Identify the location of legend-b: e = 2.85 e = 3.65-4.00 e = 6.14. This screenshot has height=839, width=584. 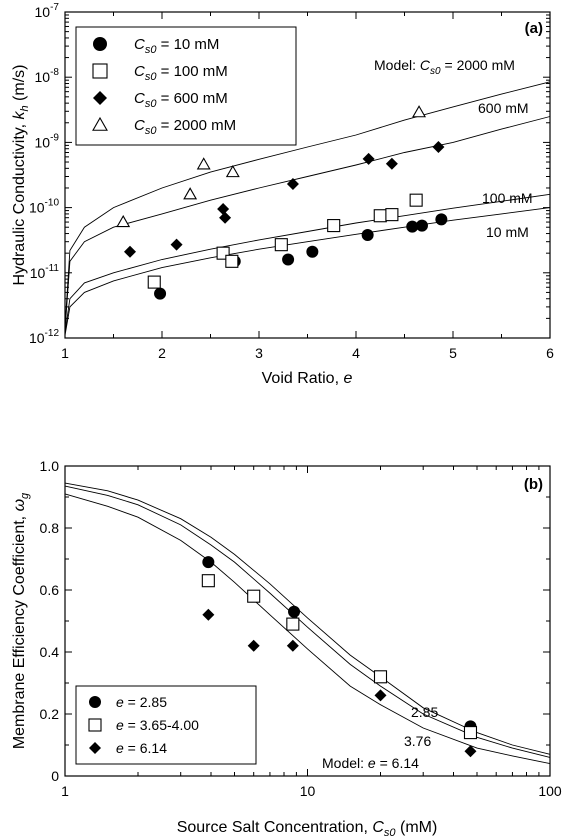
(166, 725).